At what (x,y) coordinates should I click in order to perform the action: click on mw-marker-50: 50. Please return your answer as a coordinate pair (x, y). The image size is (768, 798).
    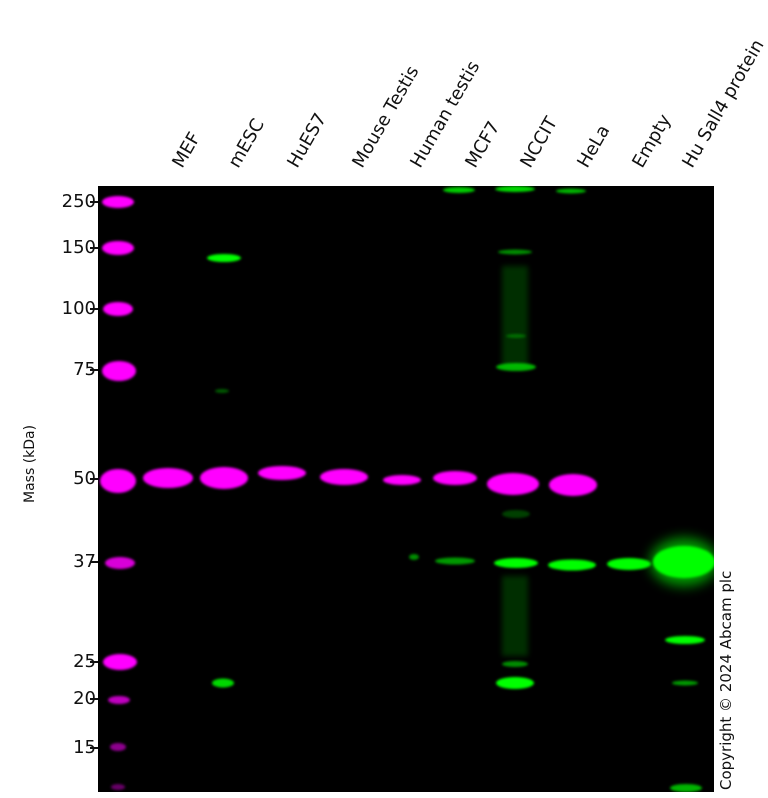
    Looking at the image, I should click on (84, 478).